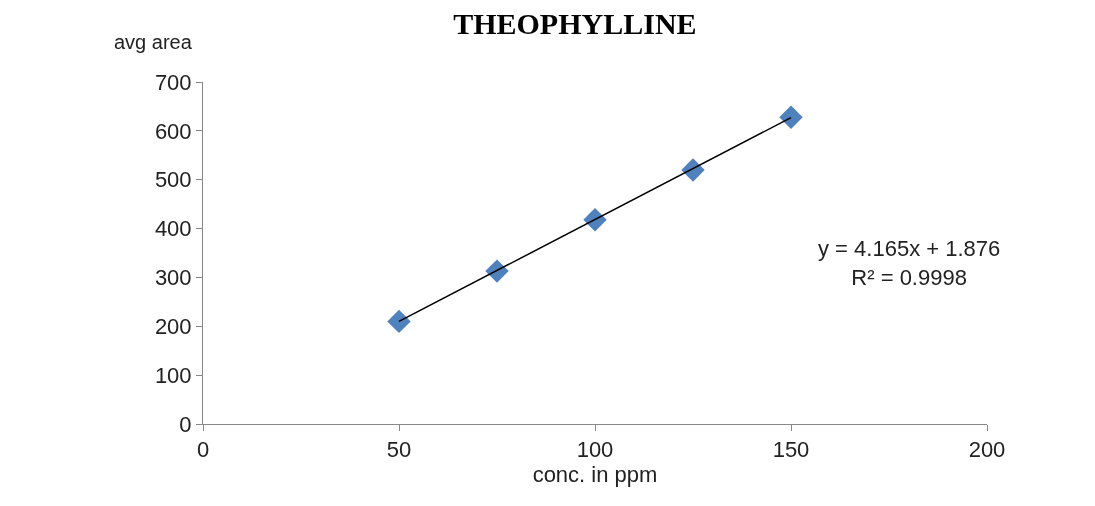 The width and height of the screenshot is (1095, 506). I want to click on x-axis-title: conc. in ppm, so click(595, 475).